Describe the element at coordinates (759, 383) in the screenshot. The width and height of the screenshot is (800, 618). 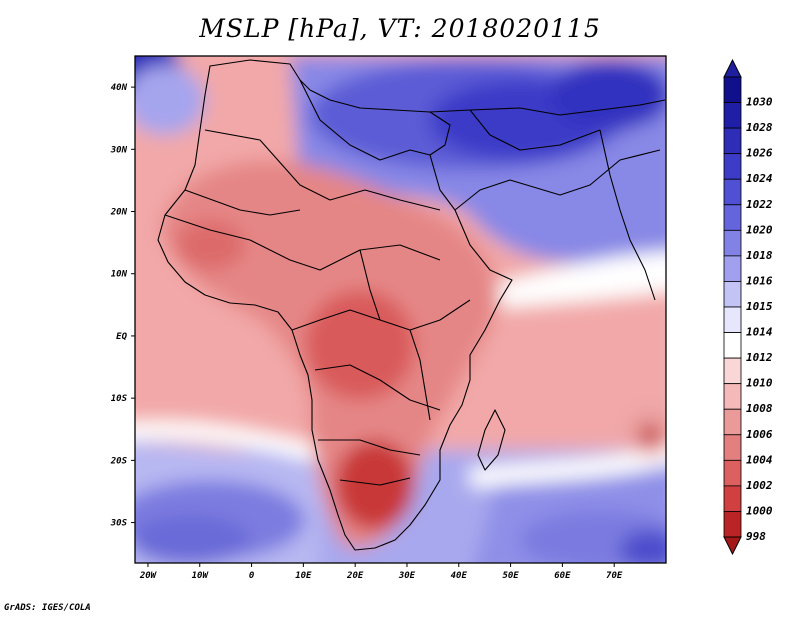
I see `colorbar-label: 1010` at that location.